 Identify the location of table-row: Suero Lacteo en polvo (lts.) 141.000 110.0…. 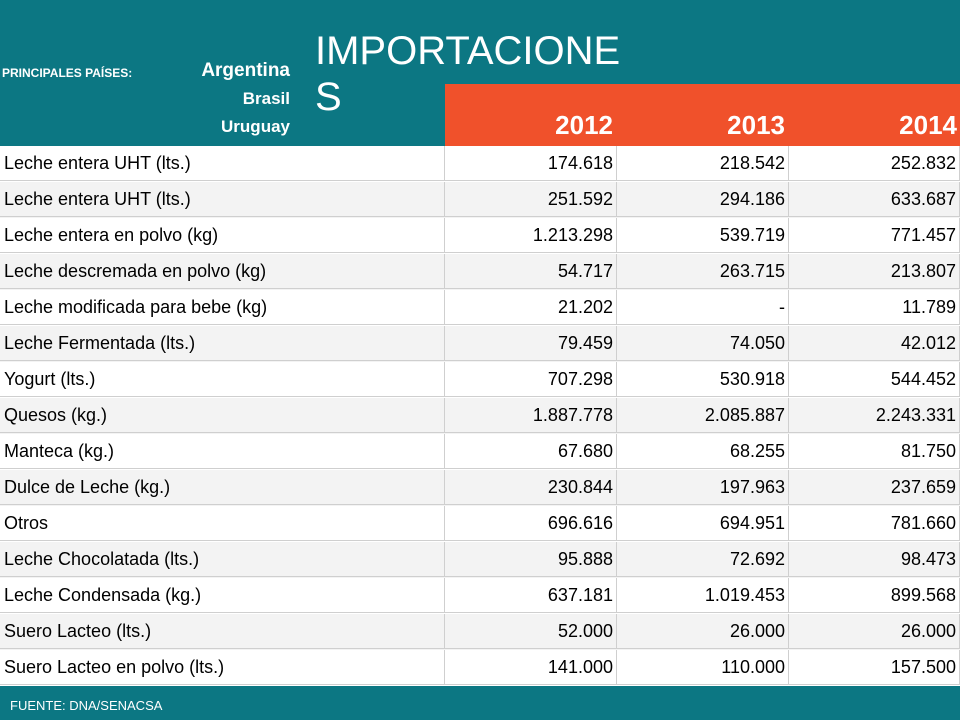
(480, 668).